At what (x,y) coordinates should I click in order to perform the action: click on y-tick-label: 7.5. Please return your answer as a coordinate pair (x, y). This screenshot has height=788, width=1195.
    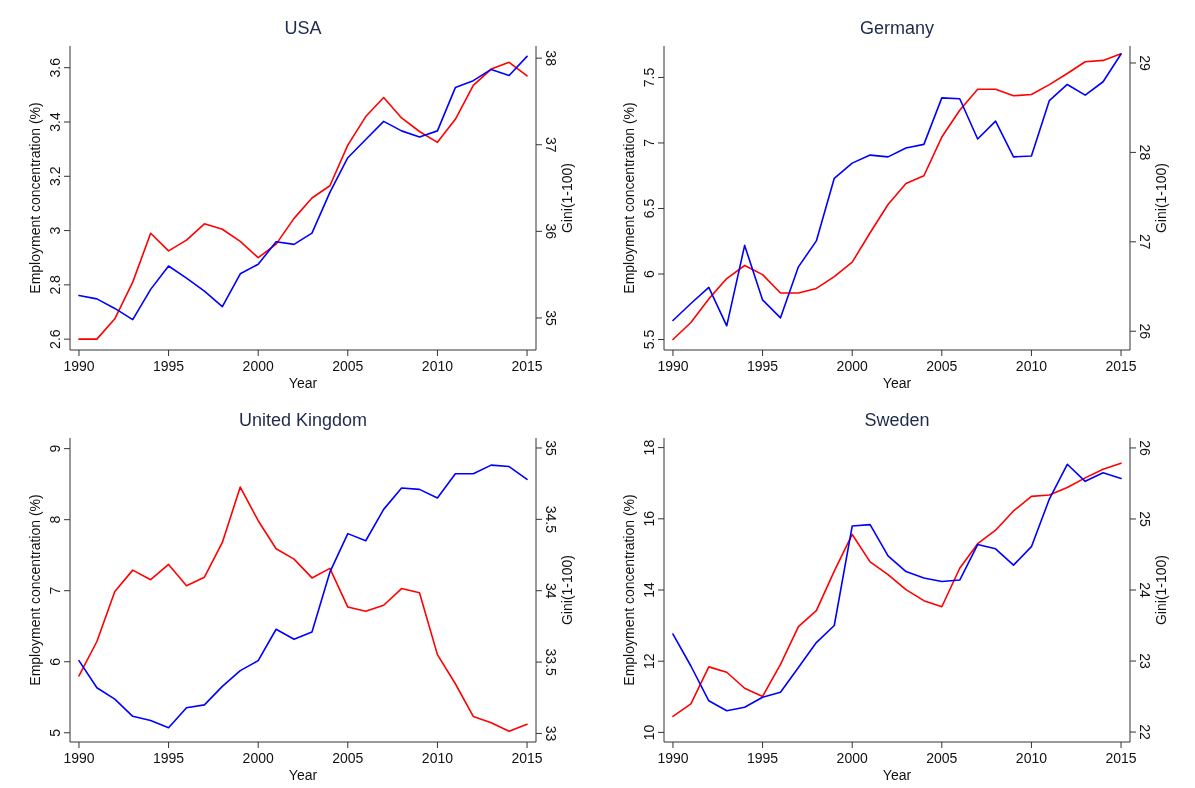
    Looking at the image, I should click on (649, 77).